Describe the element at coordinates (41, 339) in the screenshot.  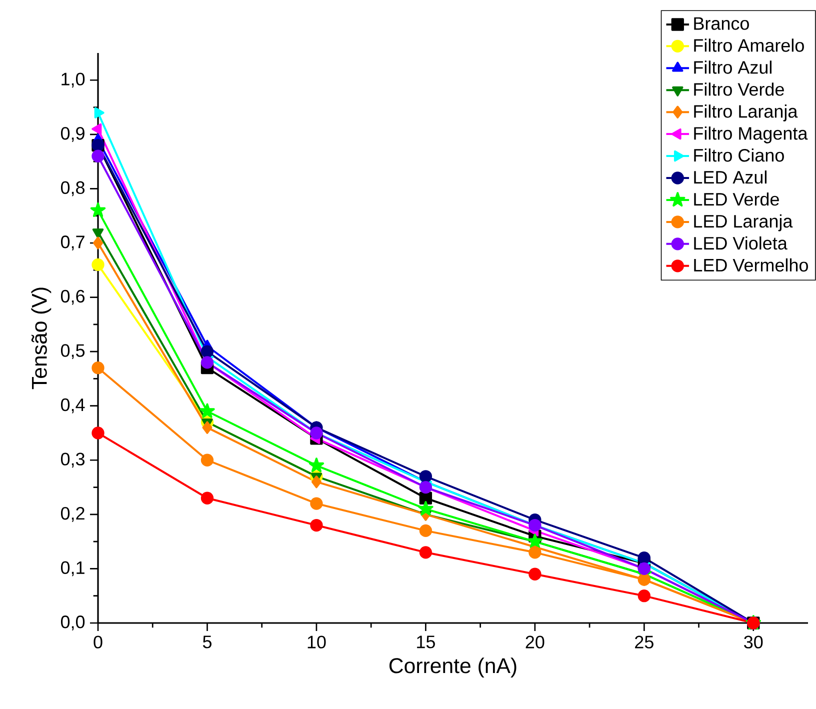
I see `y-axis-title: Tensão (V)` at that location.